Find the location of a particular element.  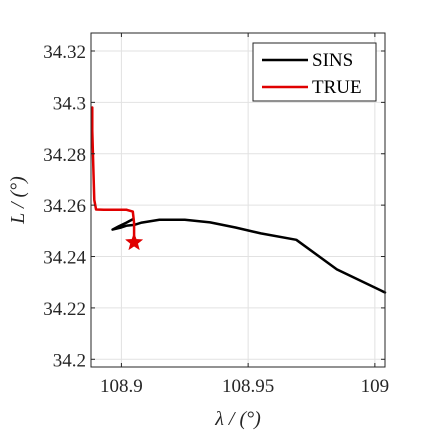

y-tick-label: 34.24 is located at coordinates (64, 258).